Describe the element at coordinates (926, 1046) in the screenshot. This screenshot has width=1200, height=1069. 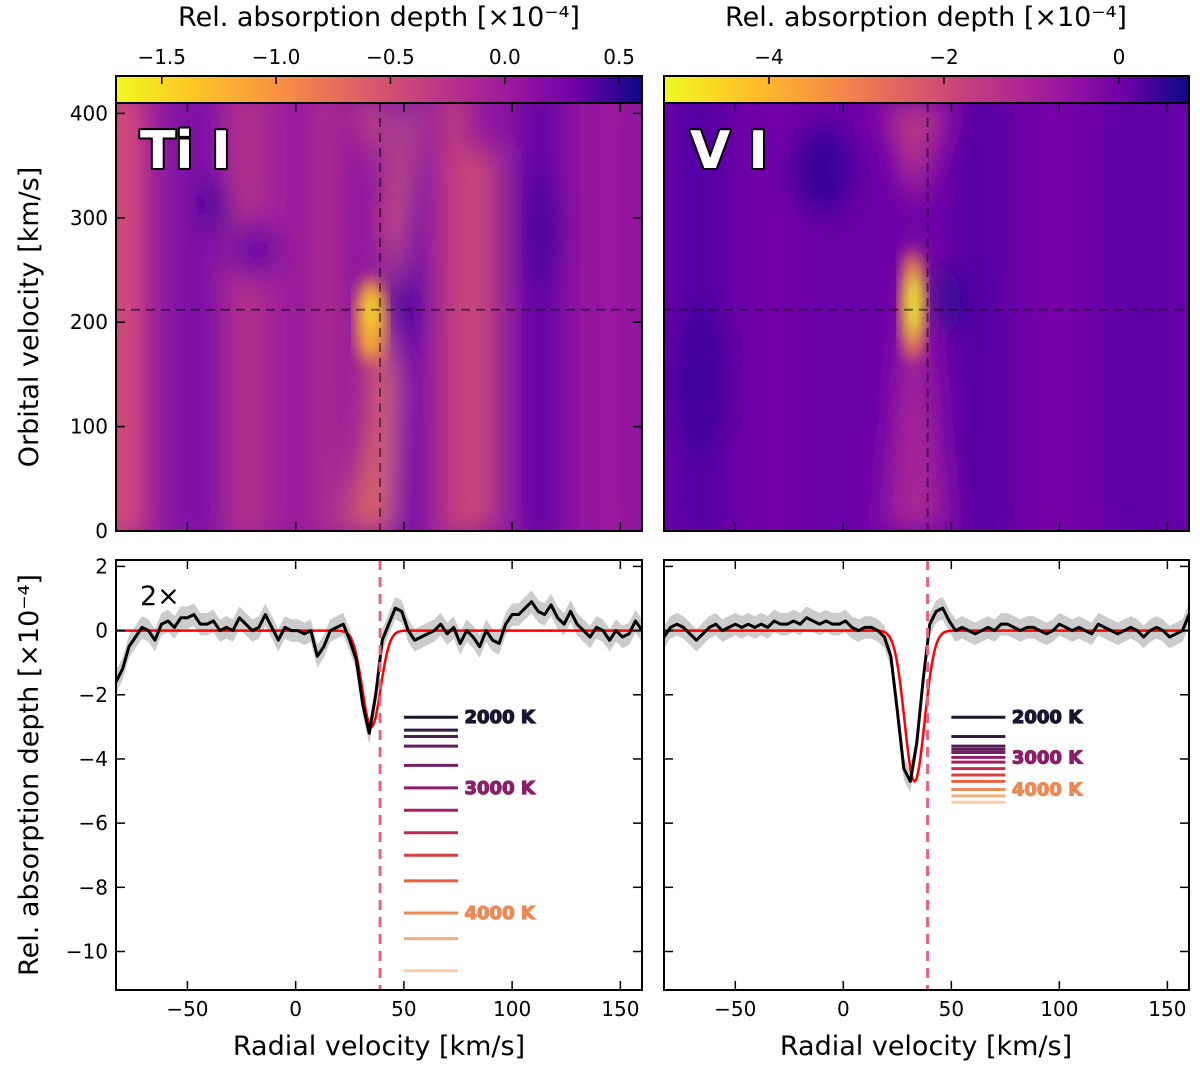
I see `x-axis-label-right: Radial velocity [km/s]` at that location.